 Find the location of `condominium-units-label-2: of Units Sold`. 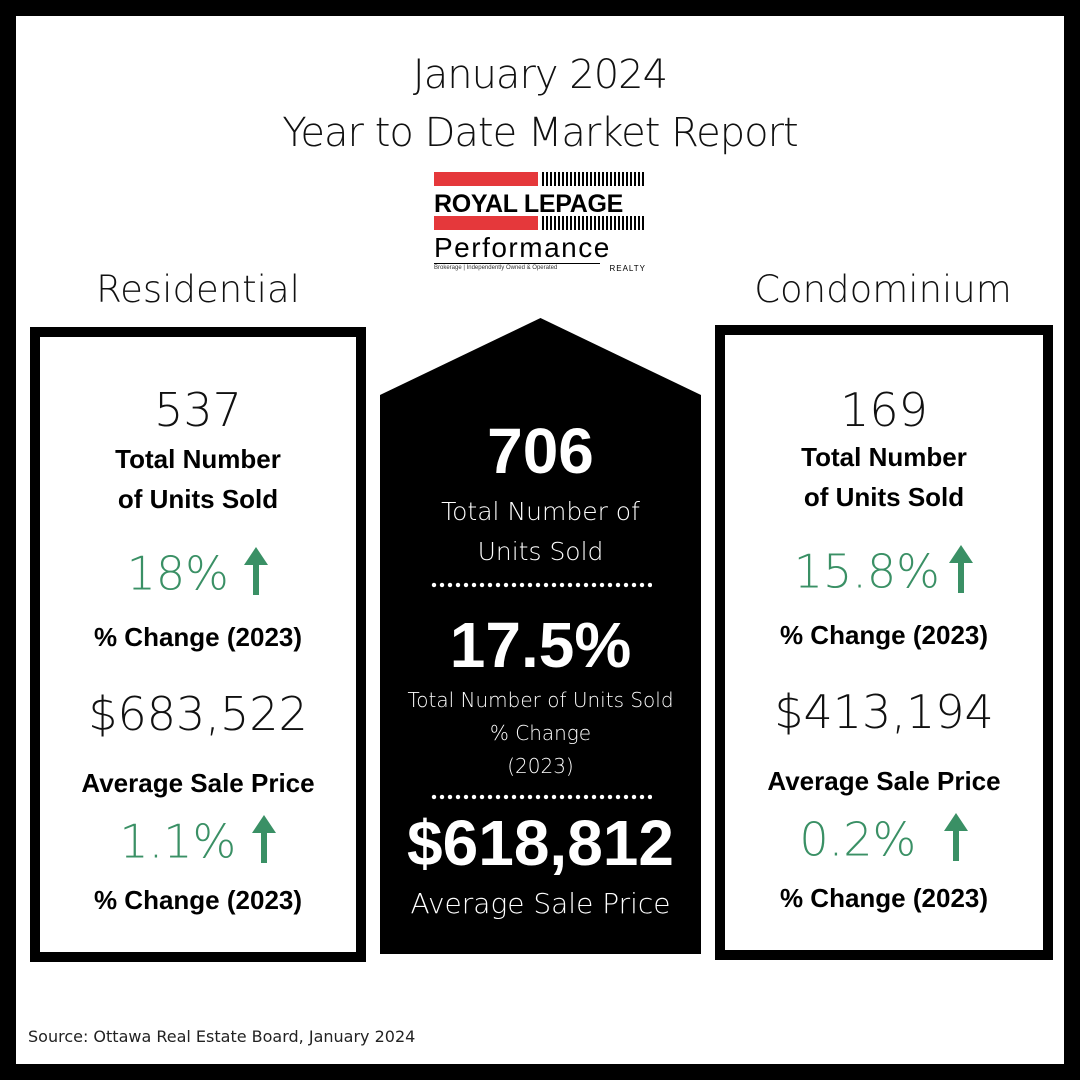

condominium-units-label-2: of Units Sold is located at coordinates (884, 497).